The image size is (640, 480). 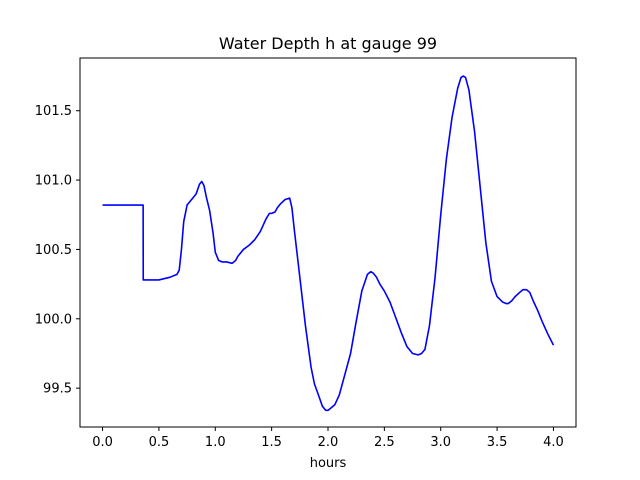 What do you see at coordinates (553, 442) in the screenshot?
I see `x-tick-label: 4.0` at bounding box center [553, 442].